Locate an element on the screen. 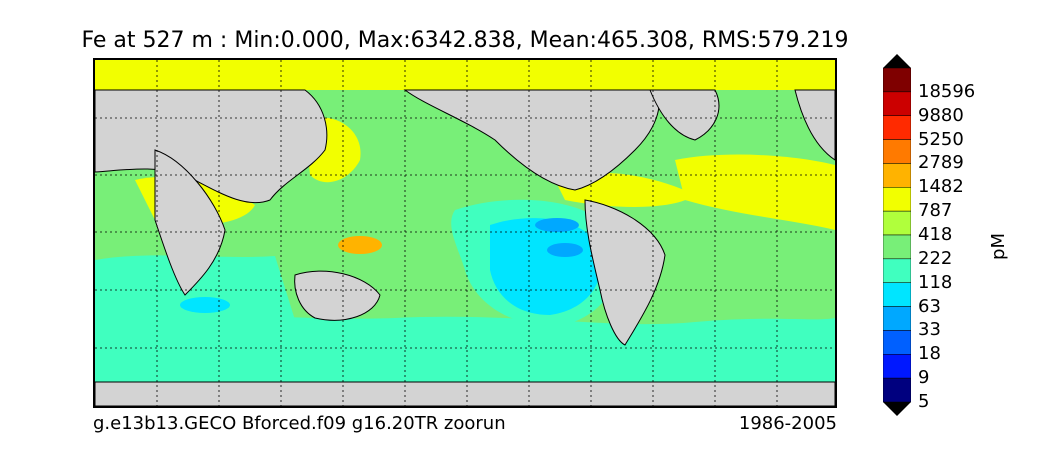  eurasia-land is located at coordinates (211, 146).